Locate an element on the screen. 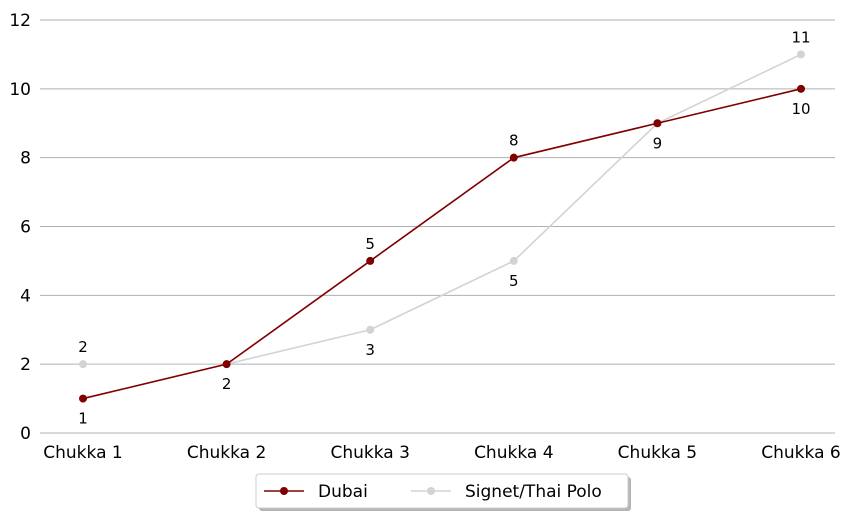 This screenshot has height=518, width=864. y-axis-ticks: 0 2 4 6 8 10 12 is located at coordinates (20, 227).